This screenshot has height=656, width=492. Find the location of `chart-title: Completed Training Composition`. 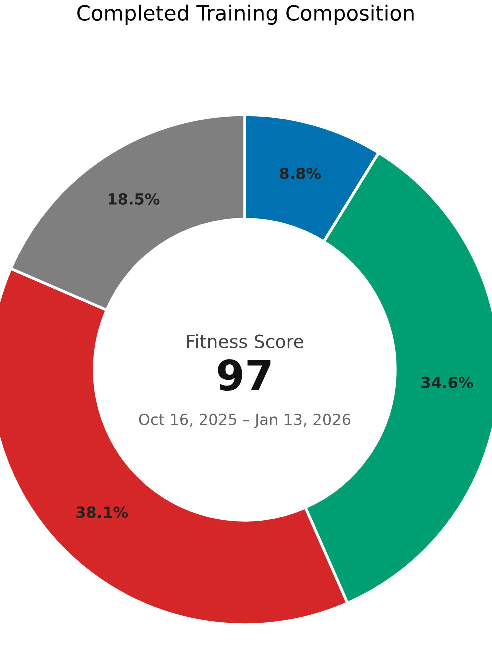

chart-title: Completed Training Composition is located at coordinates (246, 15).